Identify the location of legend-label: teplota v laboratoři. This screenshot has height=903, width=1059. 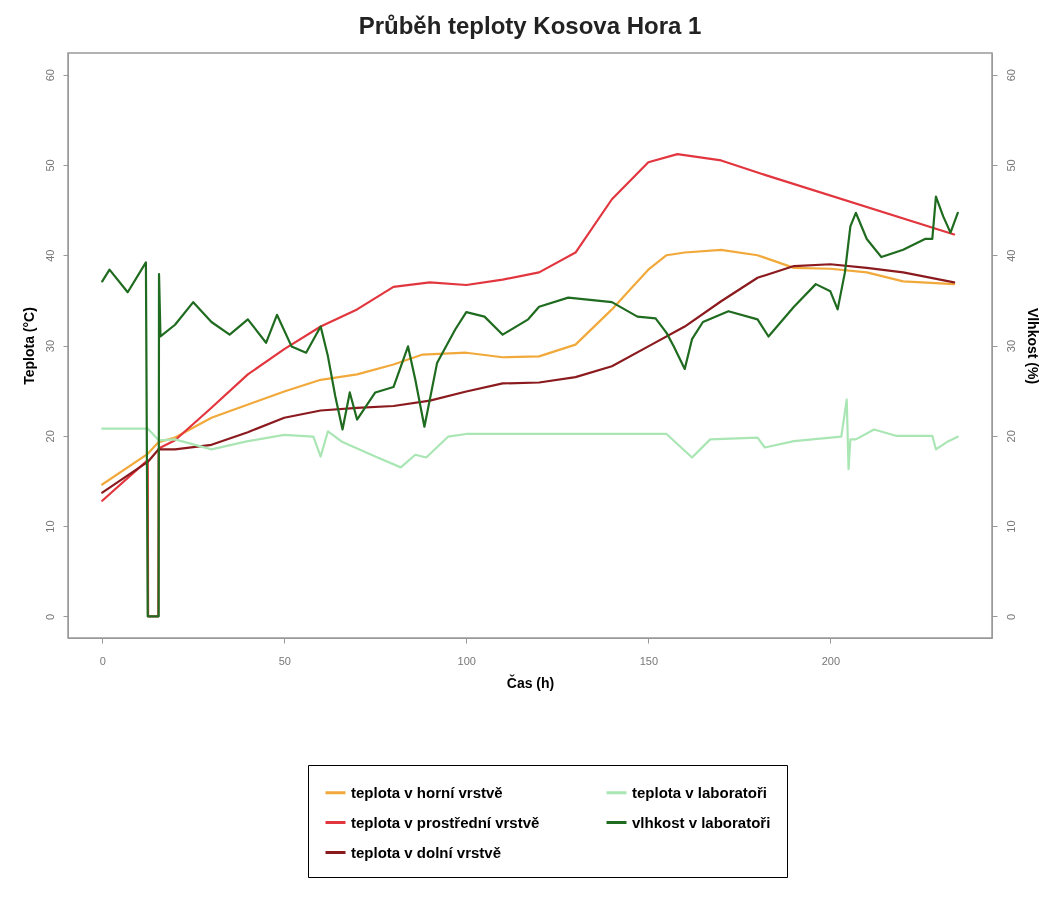
(700, 792).